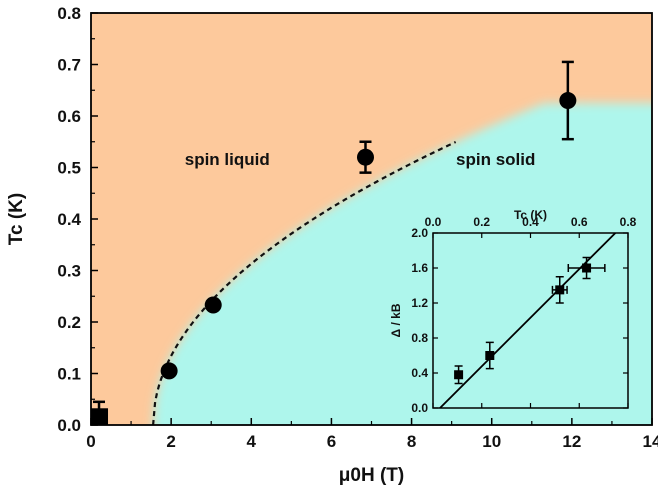 Image resolution: width=658 pixels, height=492 pixels. I want to click on inset-y-tick-label: 0.8, so click(419, 338).